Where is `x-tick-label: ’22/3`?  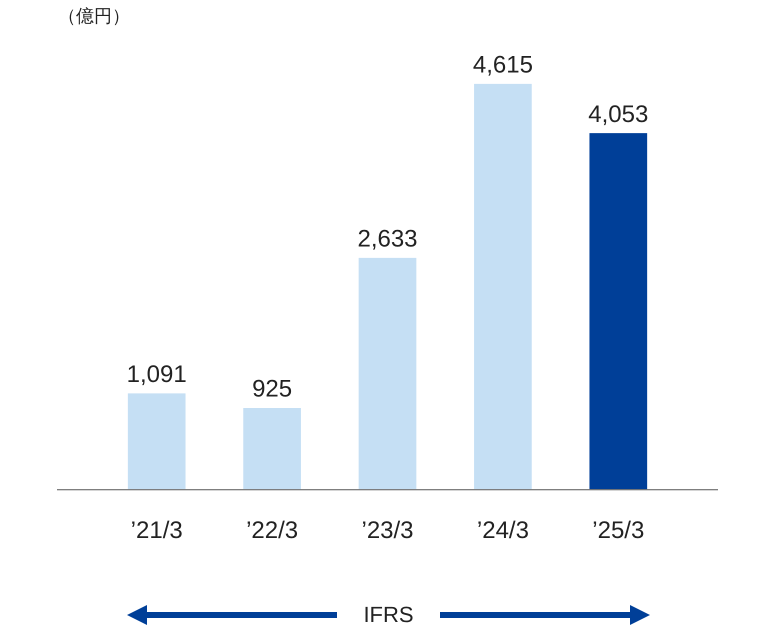 x-tick-label: ’22/3 is located at coordinates (272, 530).